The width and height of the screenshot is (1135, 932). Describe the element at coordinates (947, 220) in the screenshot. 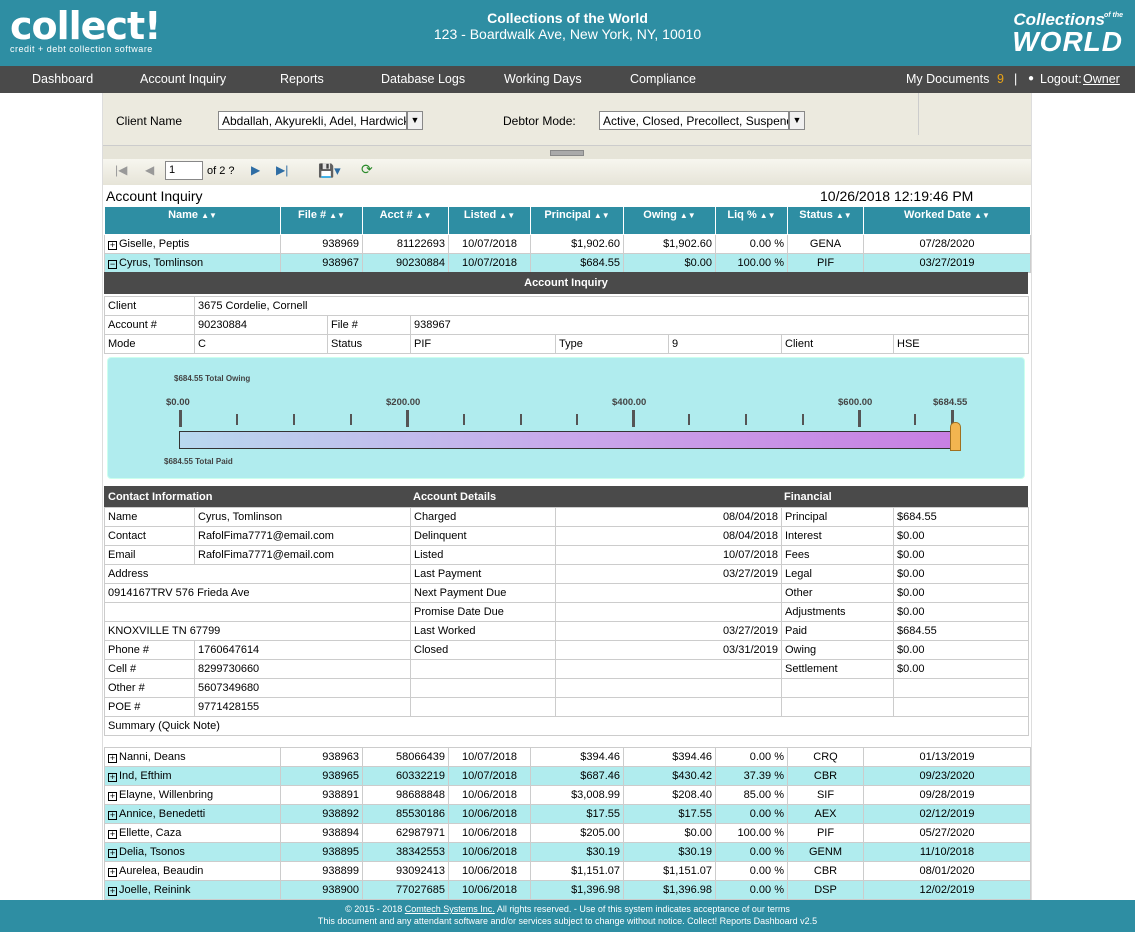

I see `col-worked-date: Worked Date ▲▼` at that location.